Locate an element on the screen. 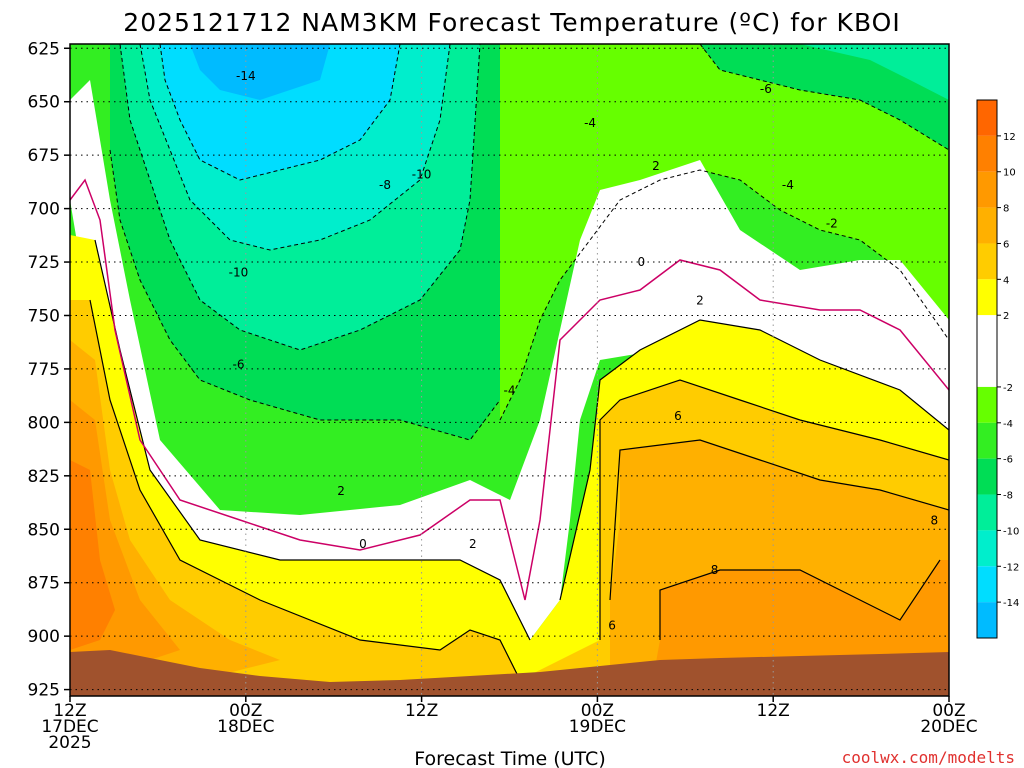 Image resolution: width=1024 pixels, height=768 pixels. colorbar-frame is located at coordinates (987, 369).